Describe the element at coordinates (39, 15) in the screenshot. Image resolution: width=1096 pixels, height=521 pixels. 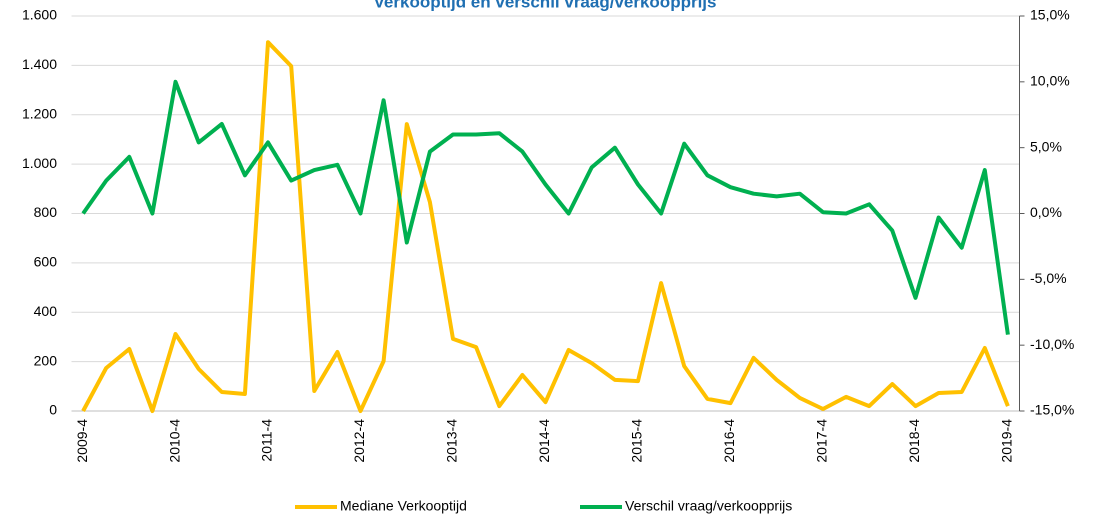
I see `y-tick-label: 1.600` at that location.